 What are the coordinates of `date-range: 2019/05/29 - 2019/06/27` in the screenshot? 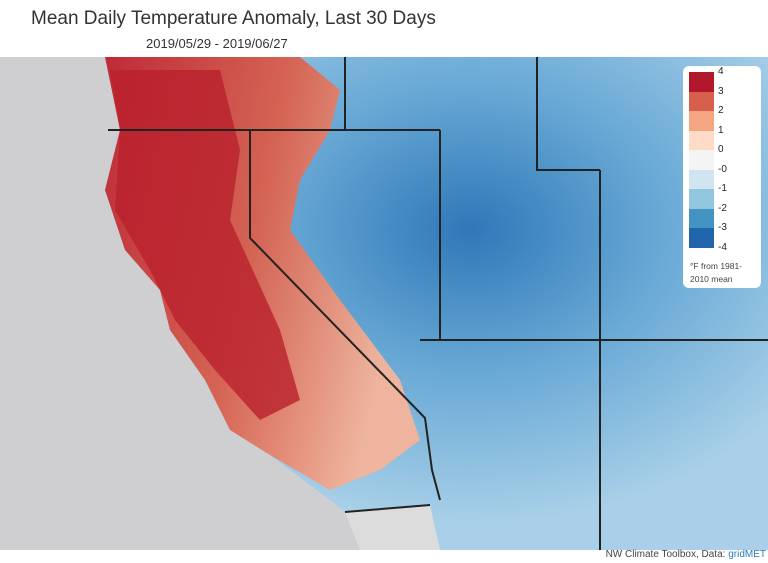 It's located at (217, 43).